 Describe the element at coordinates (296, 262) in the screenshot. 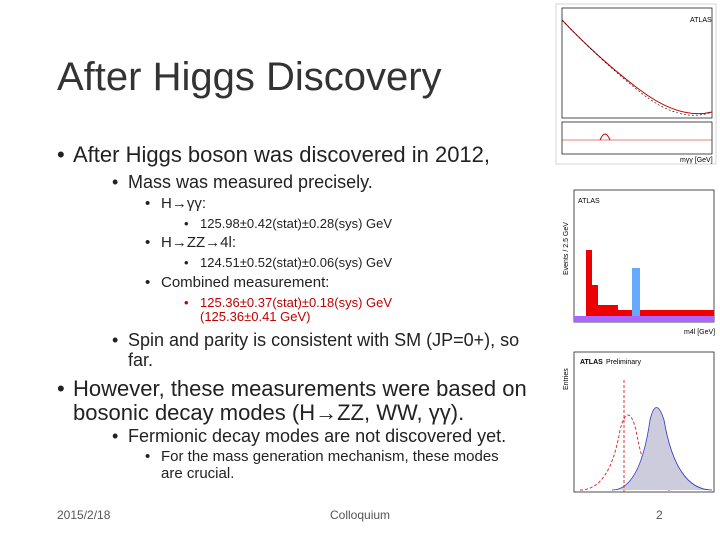

I see `bullet-text: 124.51±0.52(stat)±0.06(sys) GeV` at that location.